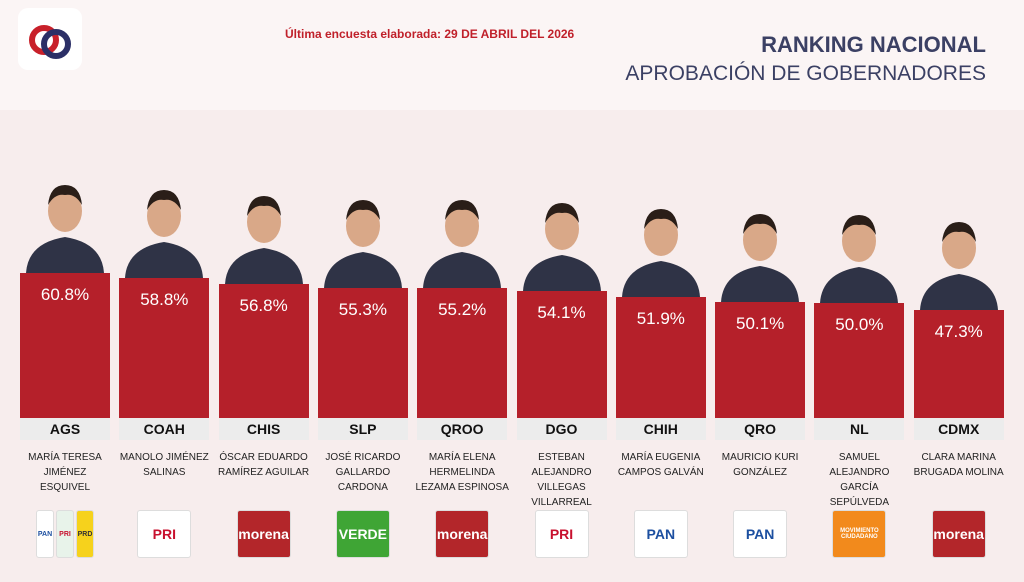 This screenshot has width=1024, height=582. I want to click on category-label: CDMX, so click(958, 429).